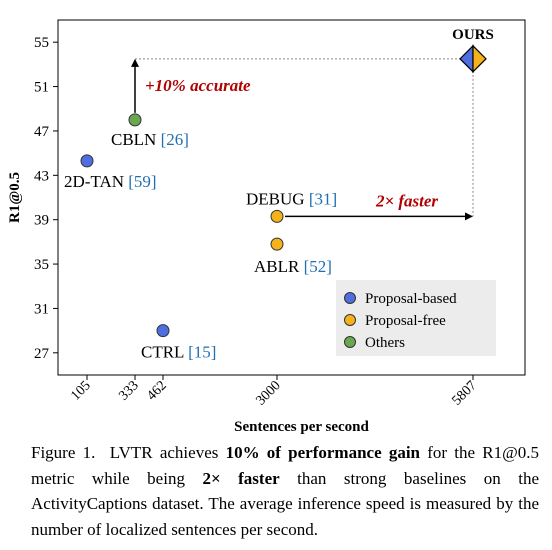 This screenshot has height=550, width=552. What do you see at coordinates (473, 35) in the screenshot?
I see `point-label-ours: OURS` at bounding box center [473, 35].